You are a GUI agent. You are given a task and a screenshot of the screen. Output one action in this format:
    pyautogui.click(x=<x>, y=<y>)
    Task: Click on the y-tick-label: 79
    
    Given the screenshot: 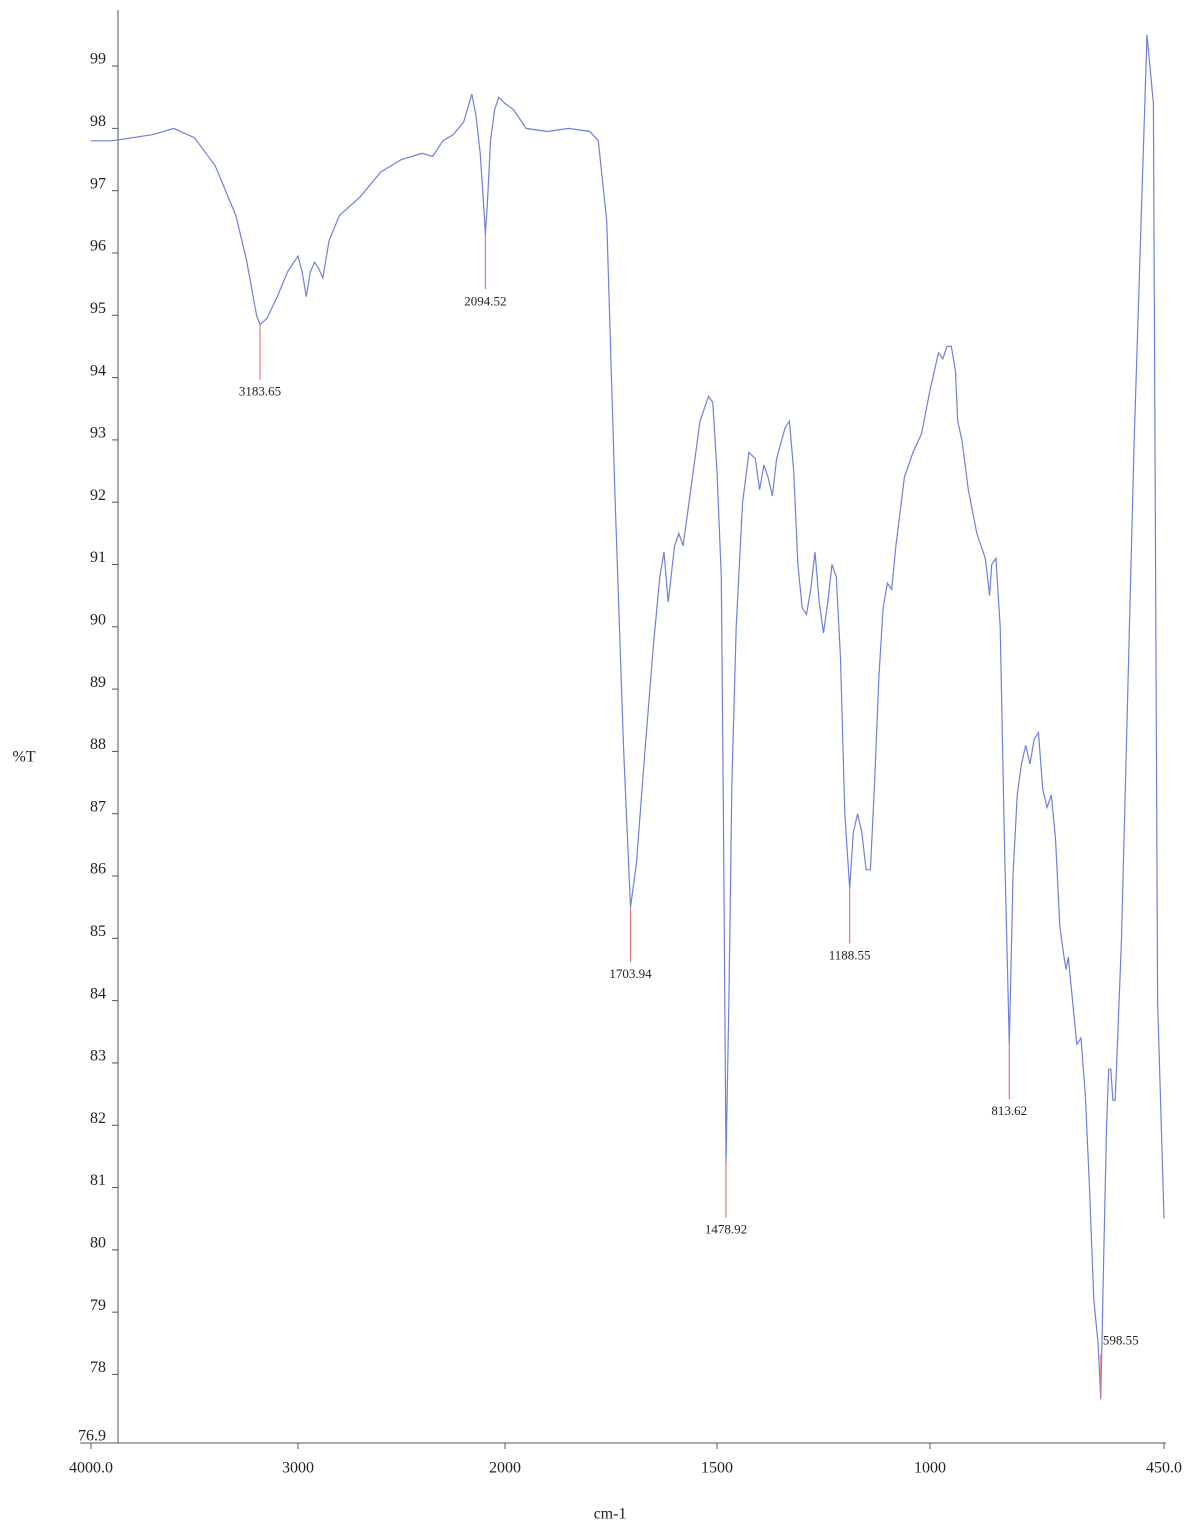 What is the action you would take?
    pyautogui.click(x=98, y=1305)
    